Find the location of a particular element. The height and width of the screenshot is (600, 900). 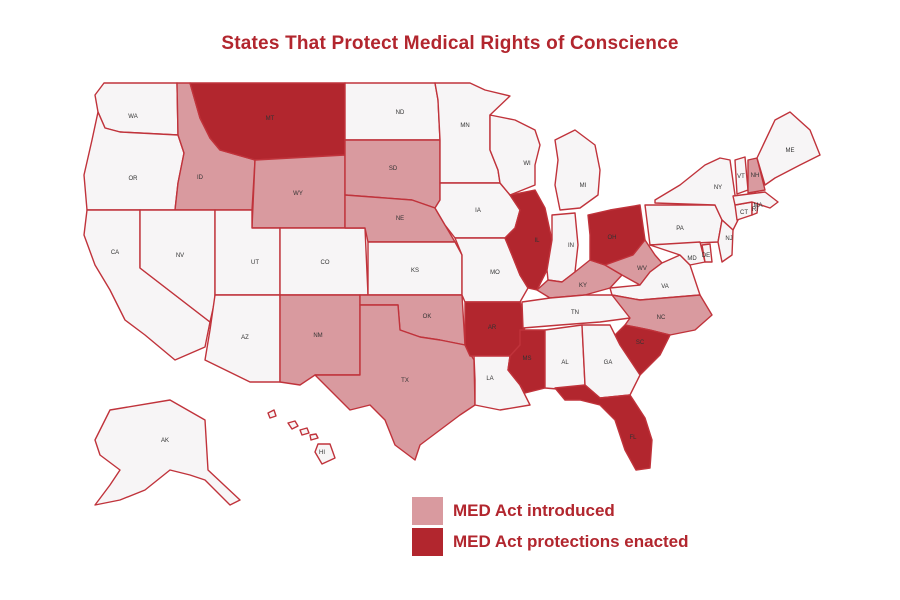

state-shape-nc is located at coordinates (662, 315).